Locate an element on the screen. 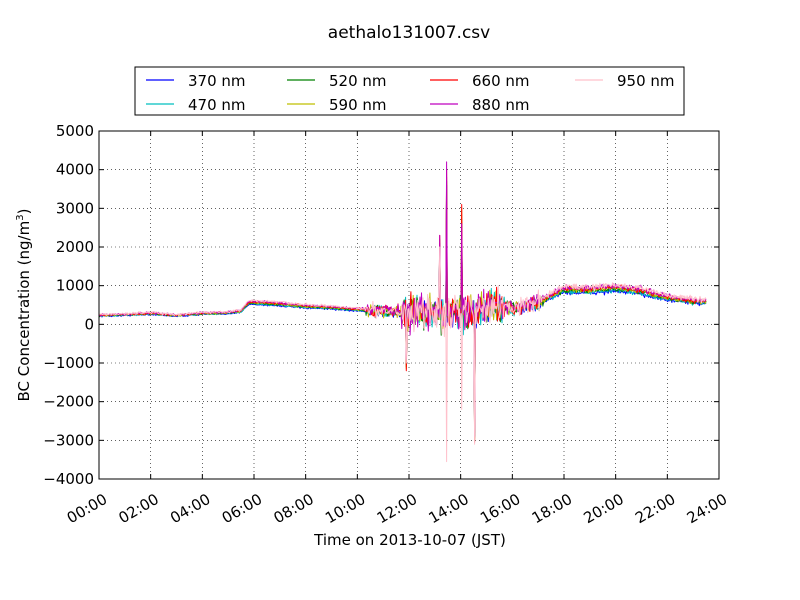 The width and height of the screenshot is (800, 600). x-tick-label: 06:00 is located at coordinates (242, 508).